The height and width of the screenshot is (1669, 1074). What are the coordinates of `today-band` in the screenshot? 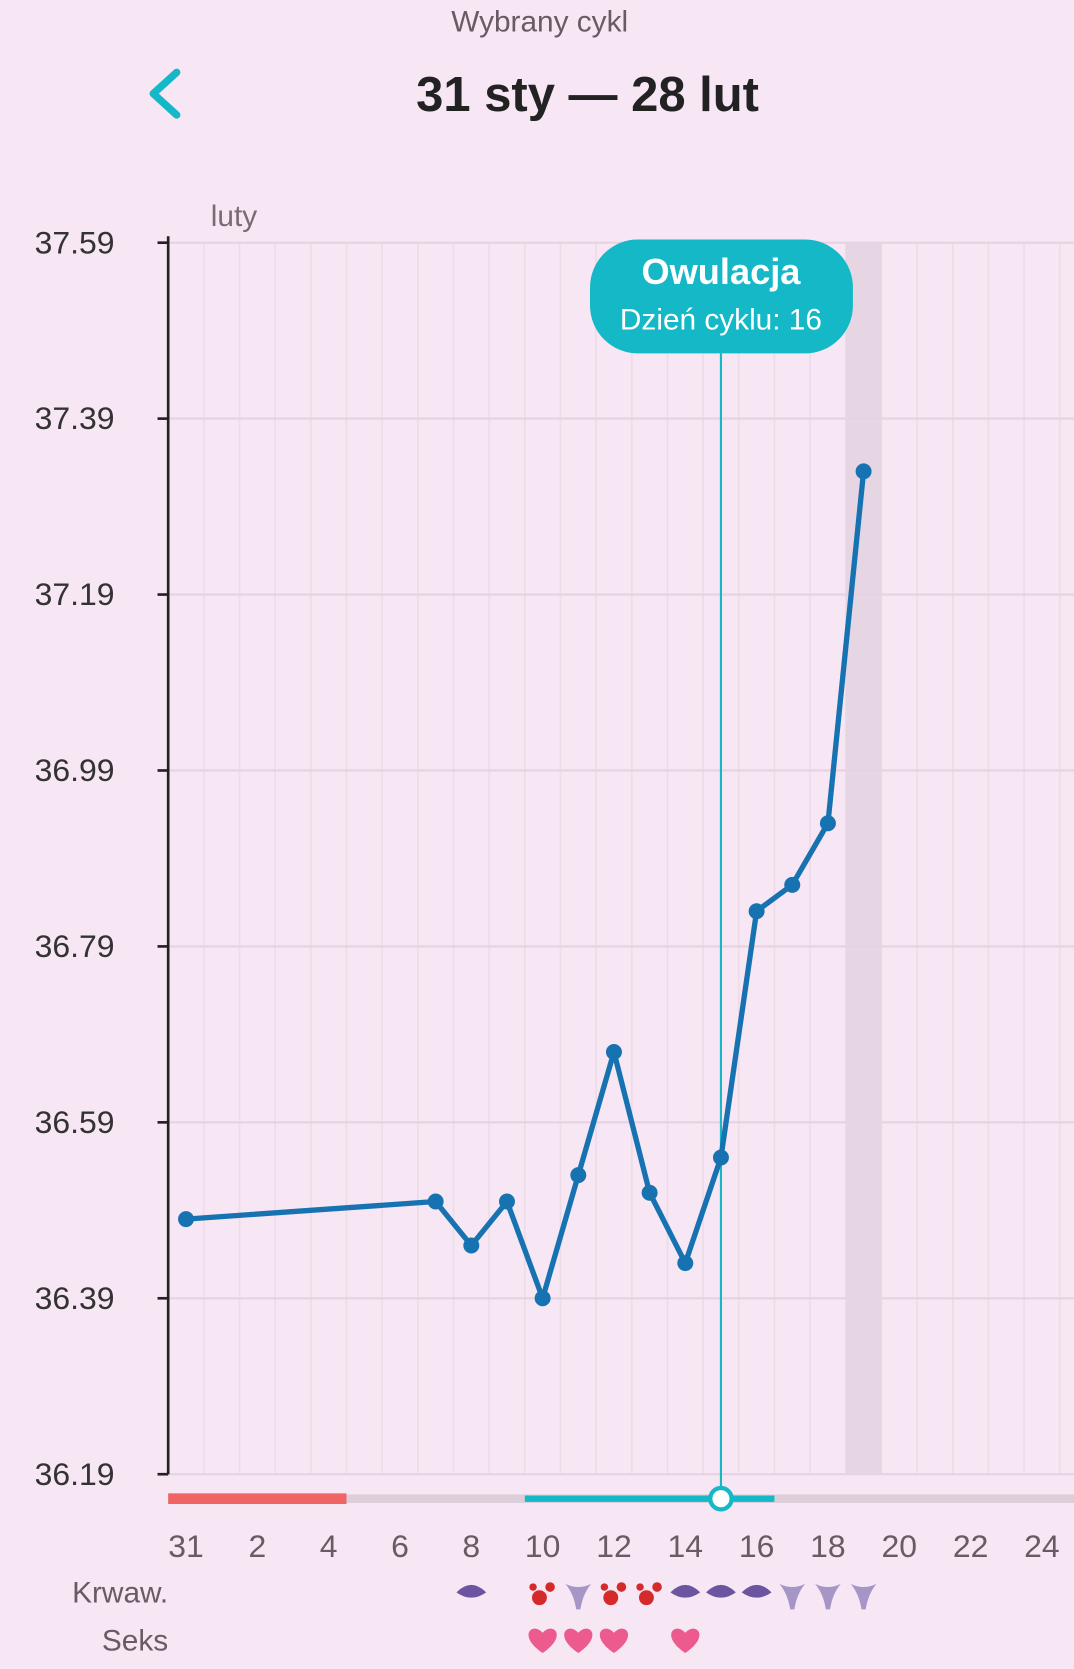 It's located at (863, 858).